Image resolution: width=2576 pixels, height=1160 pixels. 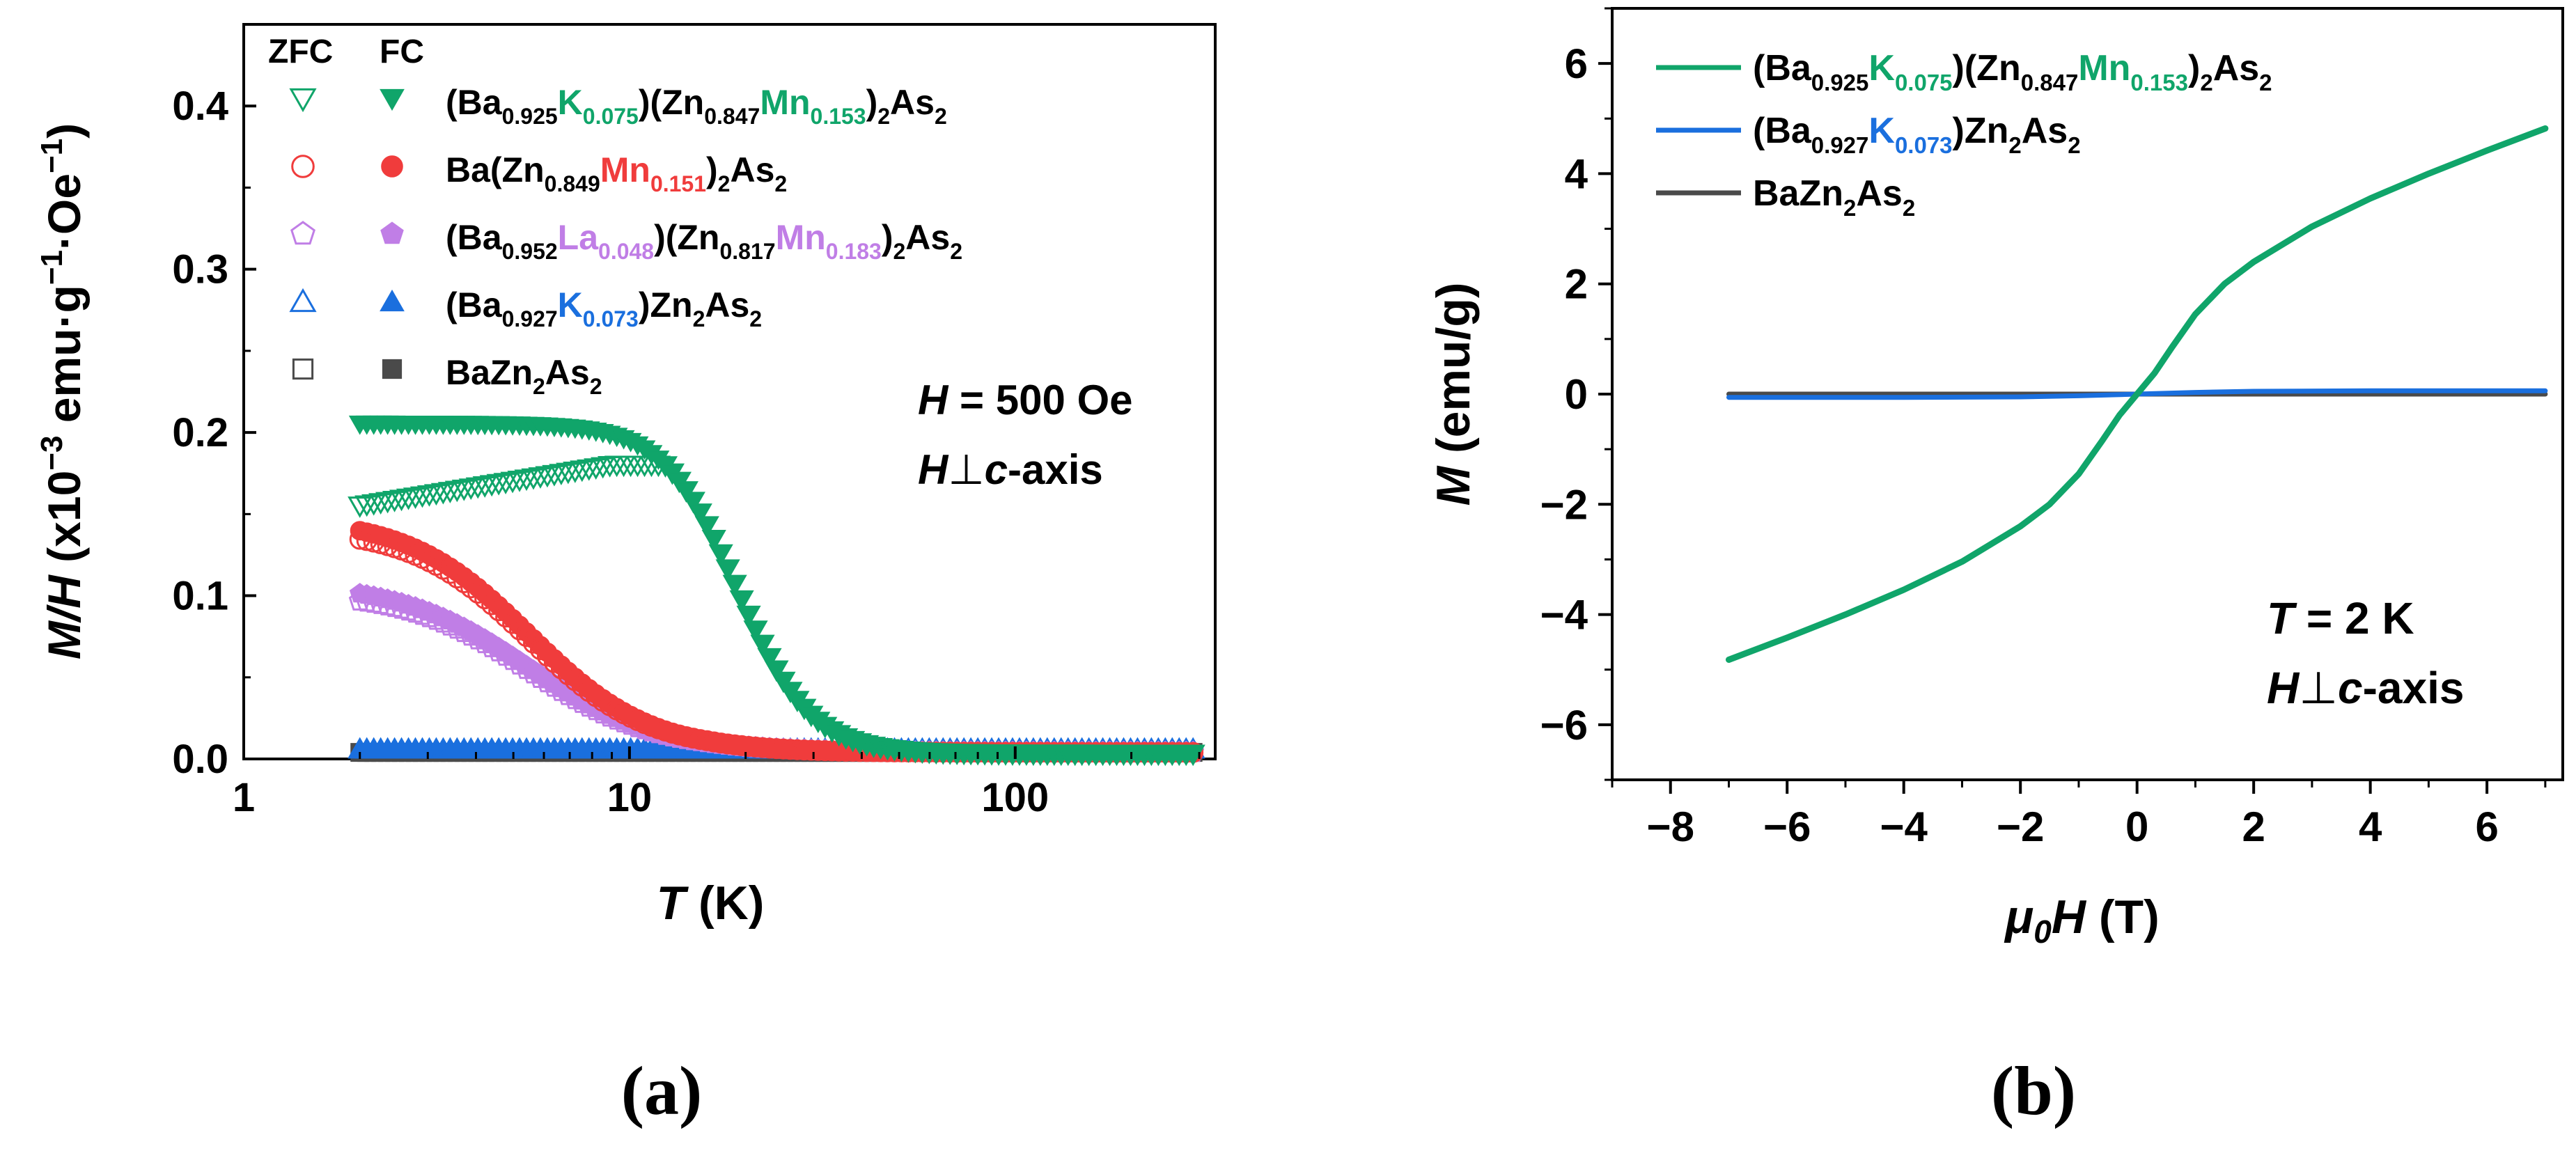 I want to click on legend-label-a: Ba(Zn0.849Mn0.151)2As2, so click(x=616, y=173).